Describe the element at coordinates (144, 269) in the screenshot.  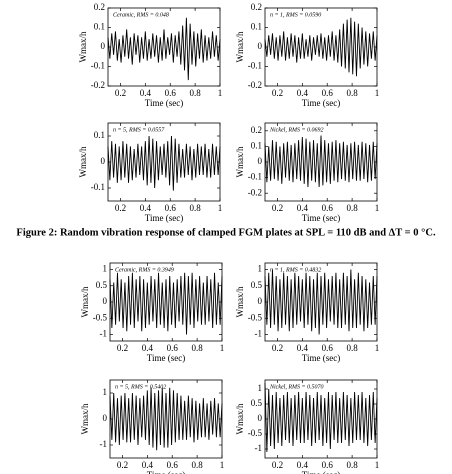
I see `annotation: Ceramic, RMS = 0.3949` at that location.